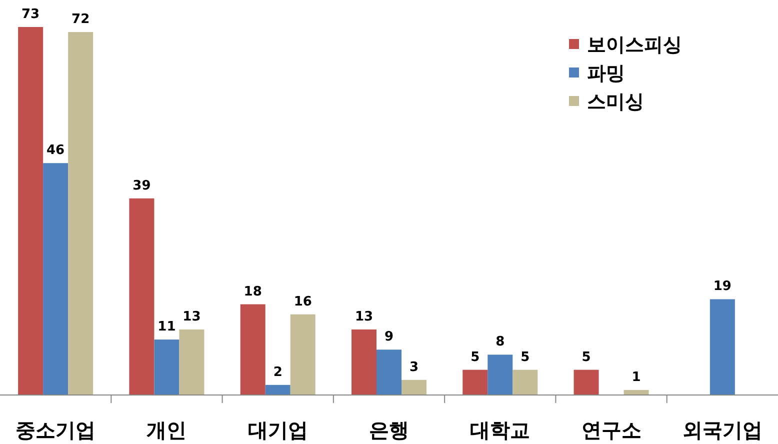 Image resolution: width=778 pixels, height=444 pixels. Describe the element at coordinates (500, 342) in the screenshot. I see `data-label: 8` at that location.